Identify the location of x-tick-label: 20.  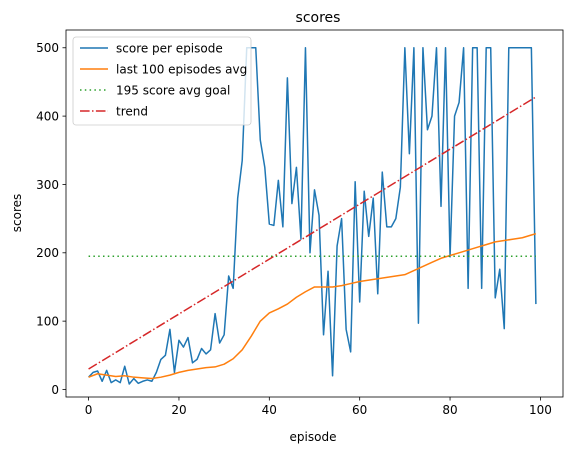
(178, 410).